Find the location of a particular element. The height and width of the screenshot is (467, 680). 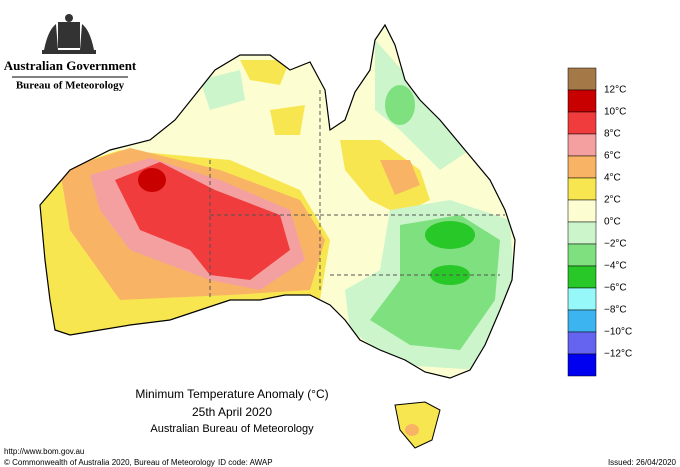

legend-label: 6°C is located at coordinates (612, 156).